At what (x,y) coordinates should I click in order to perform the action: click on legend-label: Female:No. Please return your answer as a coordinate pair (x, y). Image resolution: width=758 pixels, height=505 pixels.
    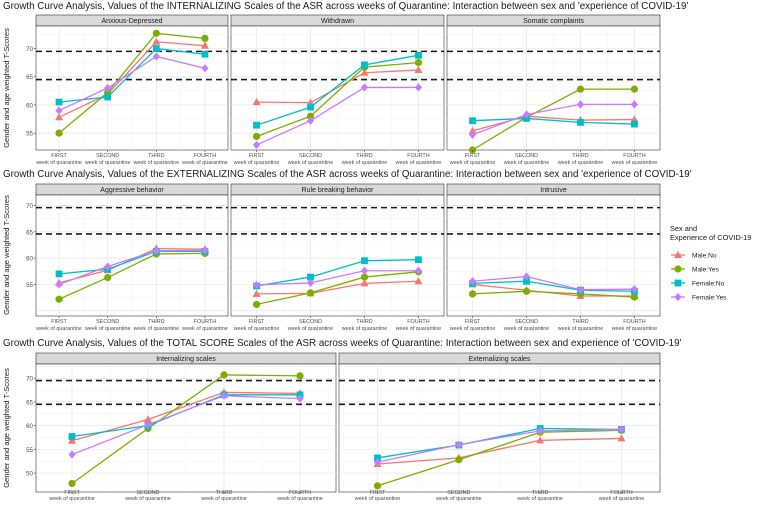
    Looking at the image, I should click on (708, 284).